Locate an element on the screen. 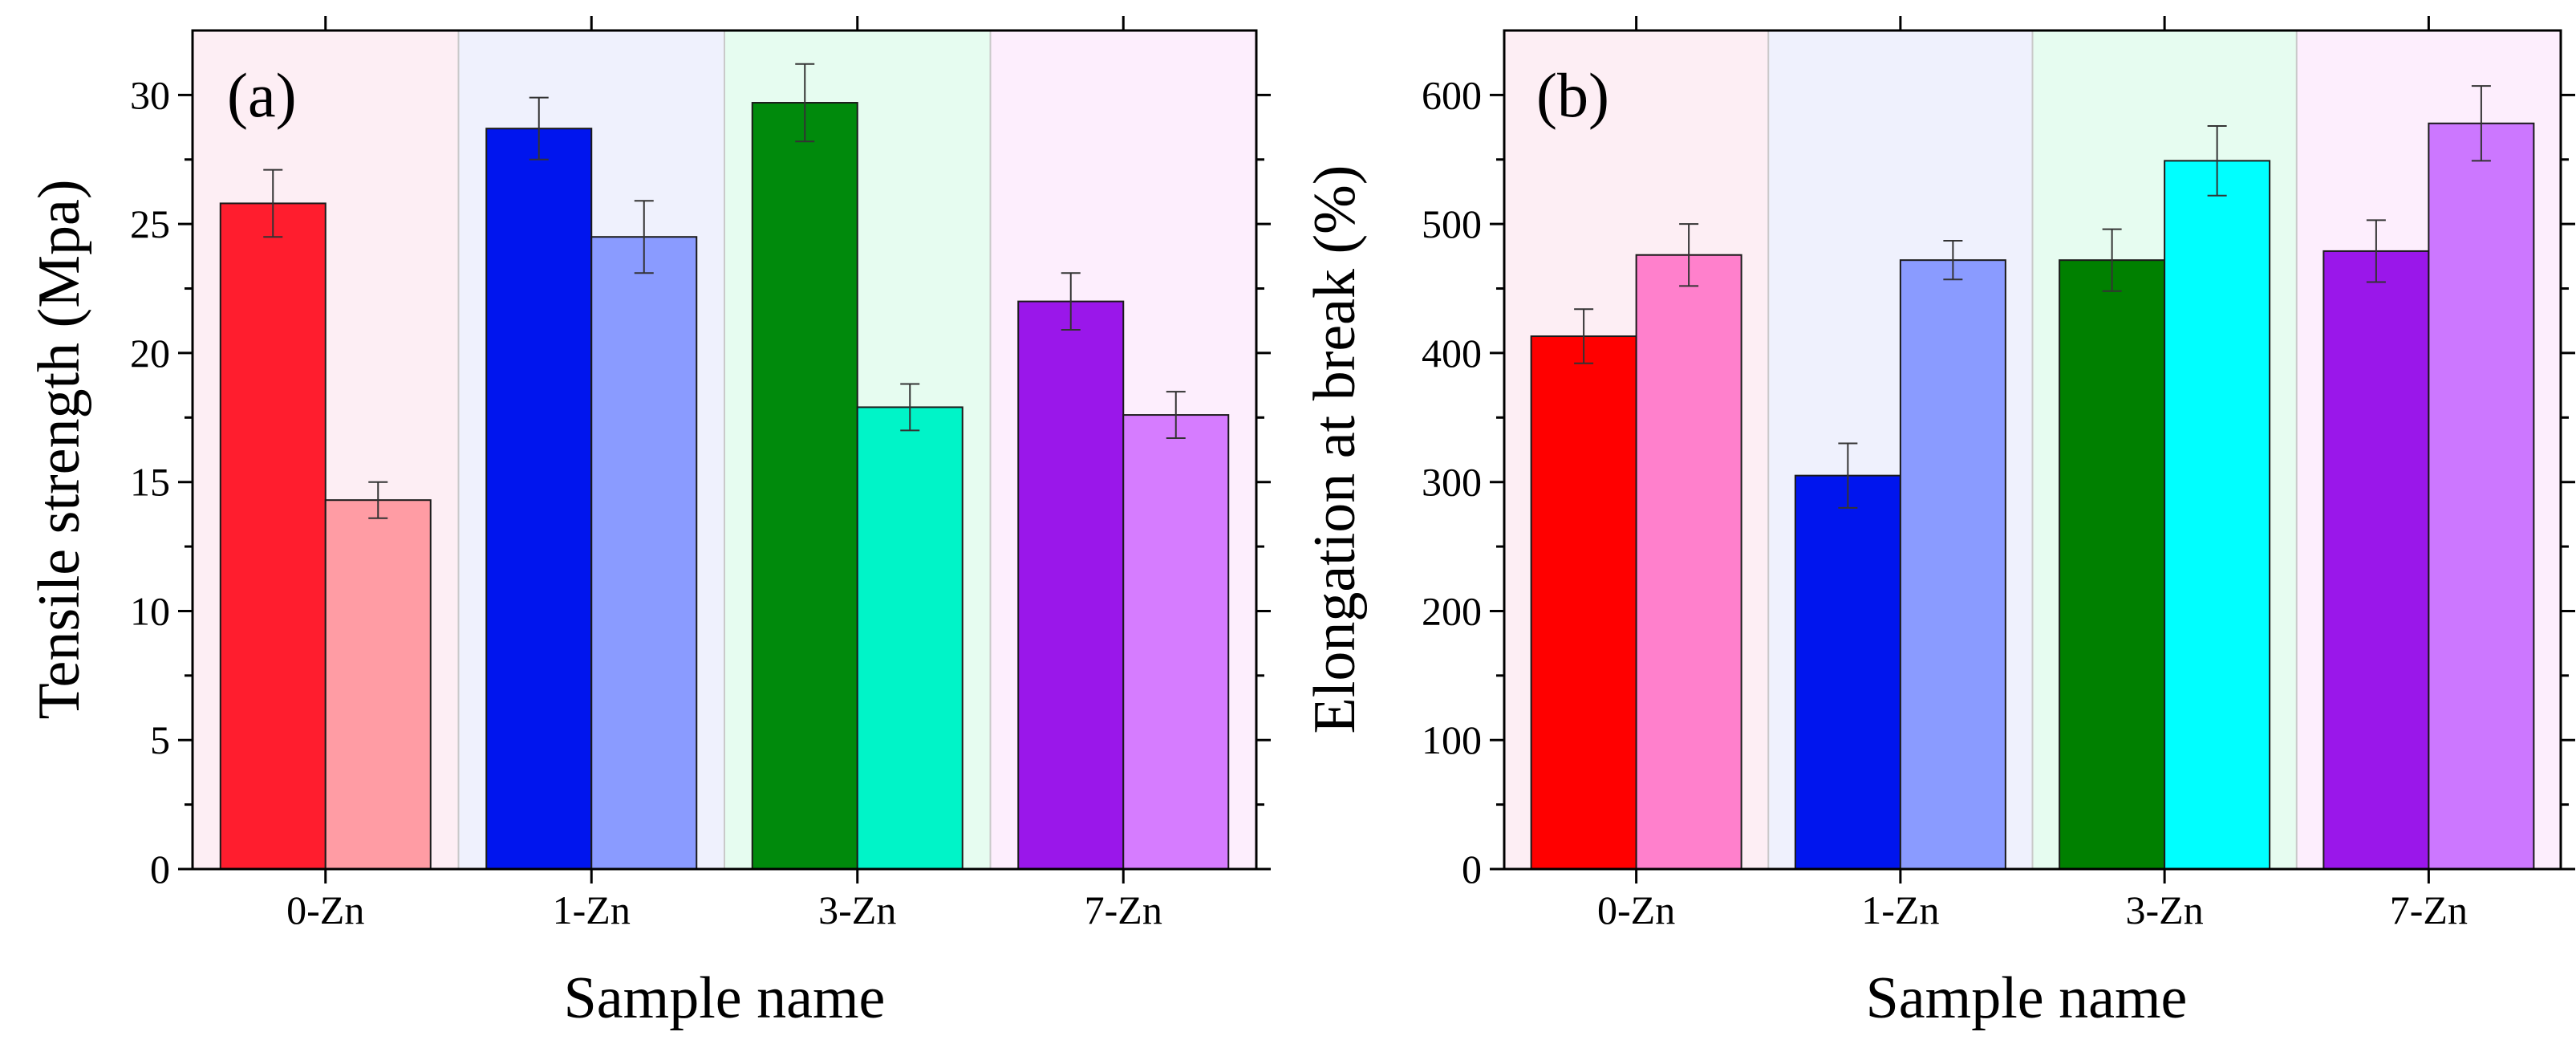 The height and width of the screenshot is (1048, 2576). y-tick-label: 30 is located at coordinates (150, 94).